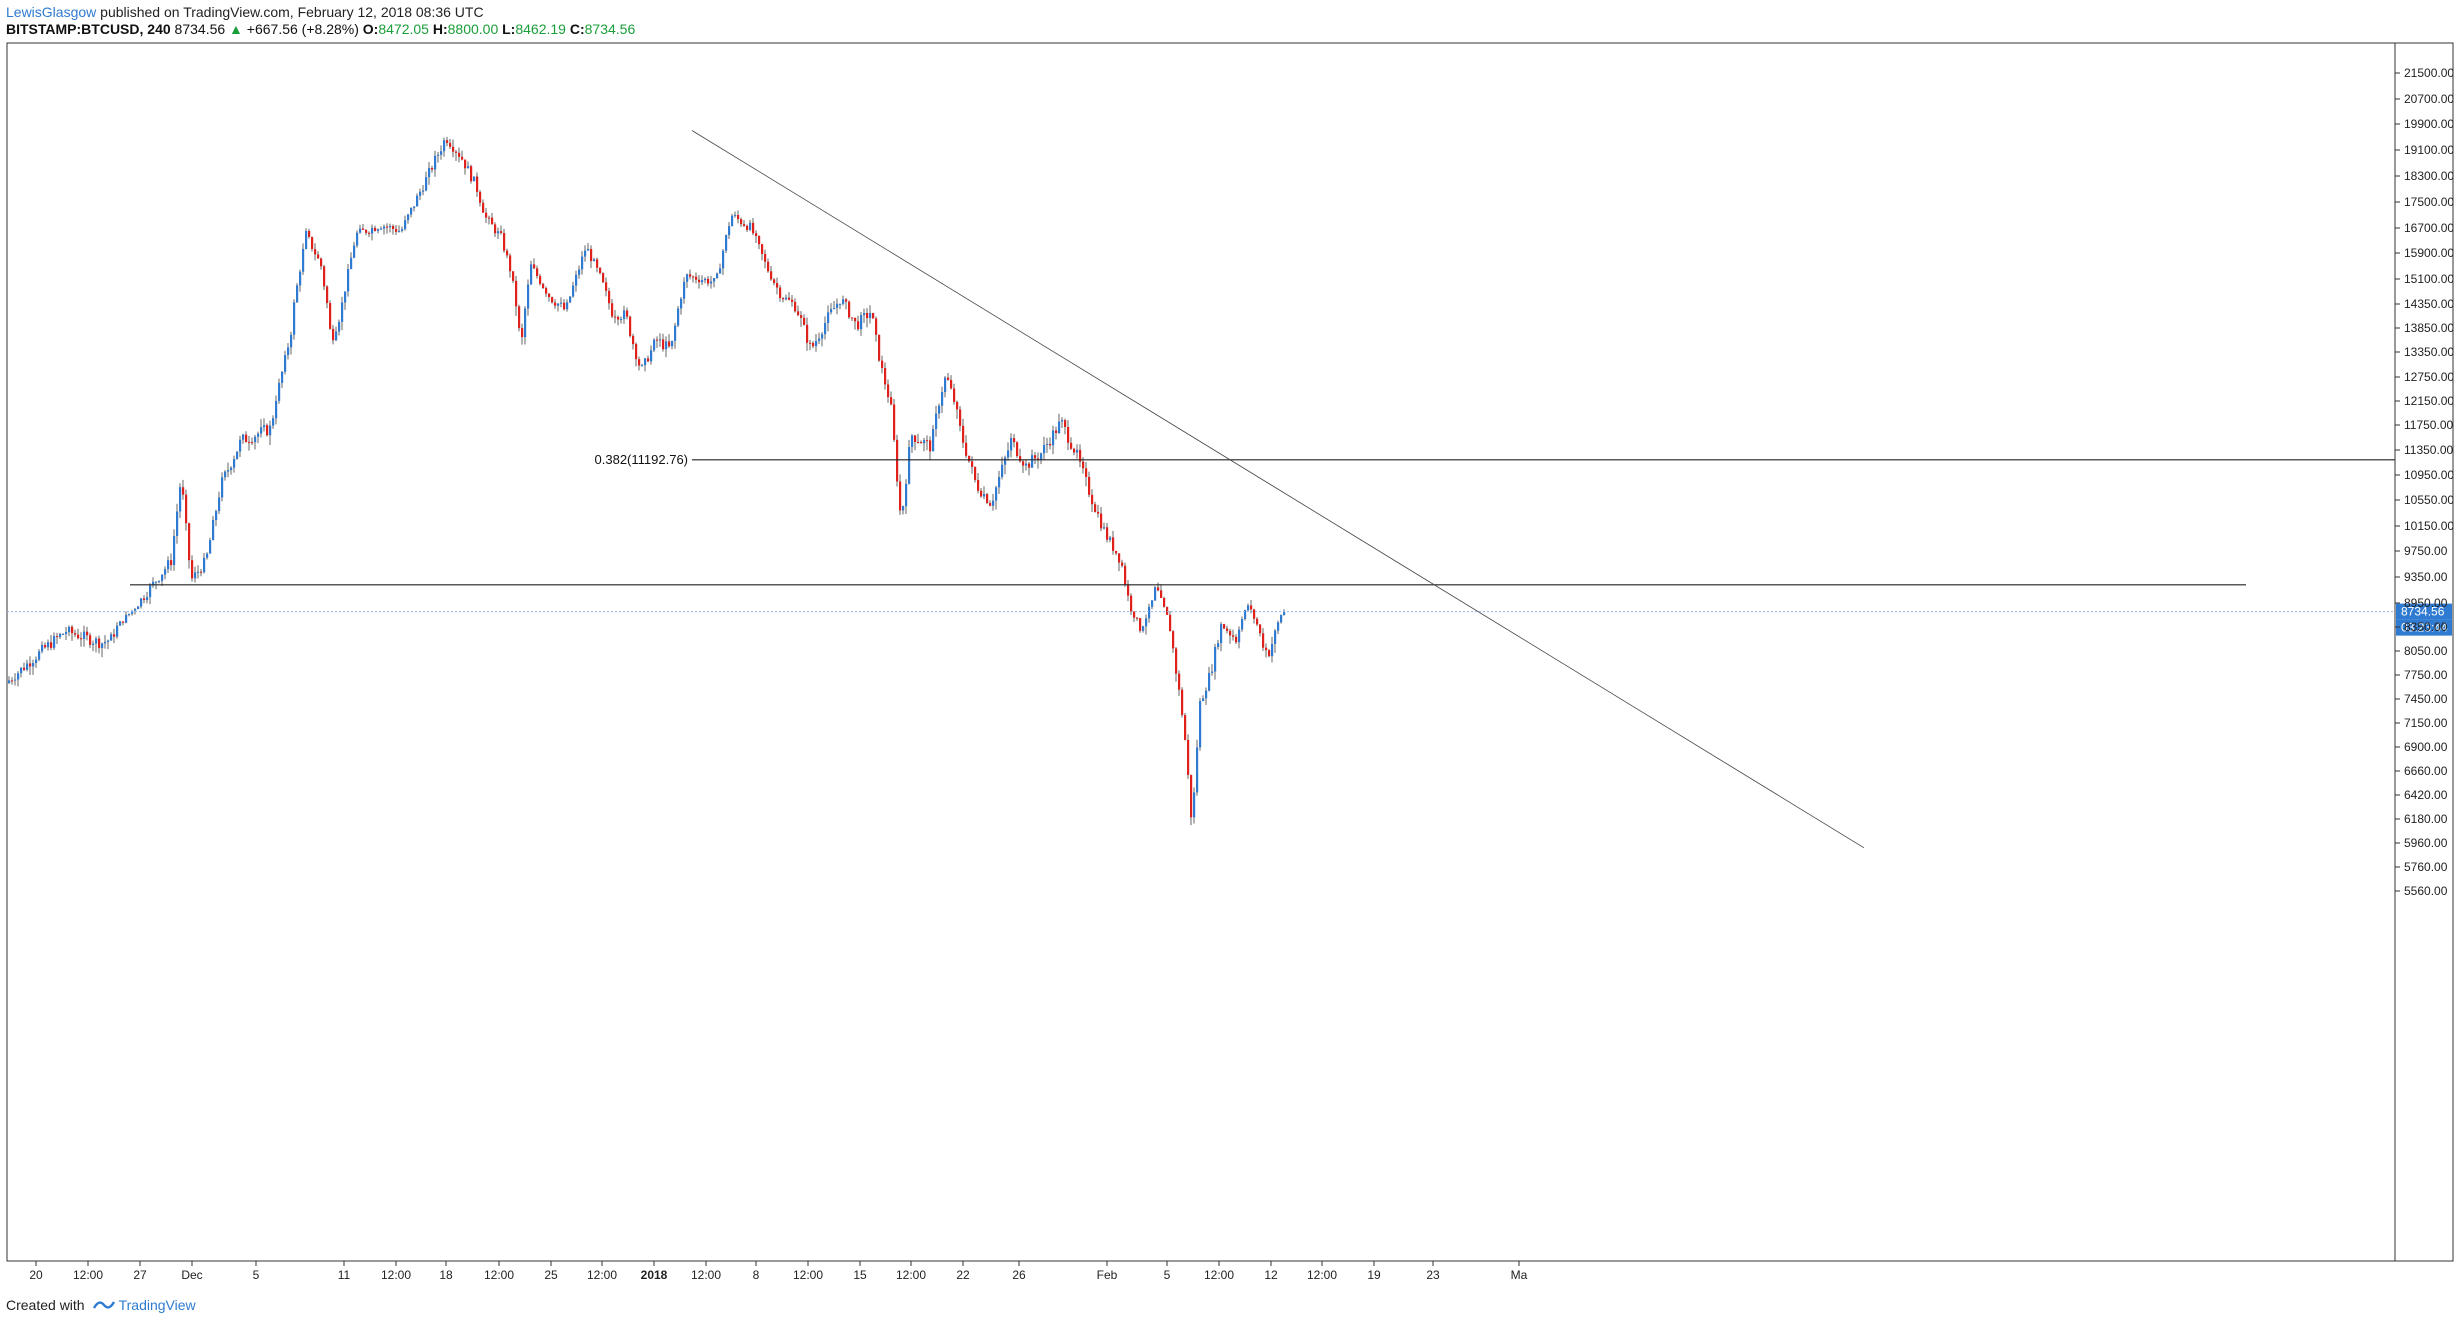  I want to click on y-tick-label: 19100.00, so click(2429, 150).